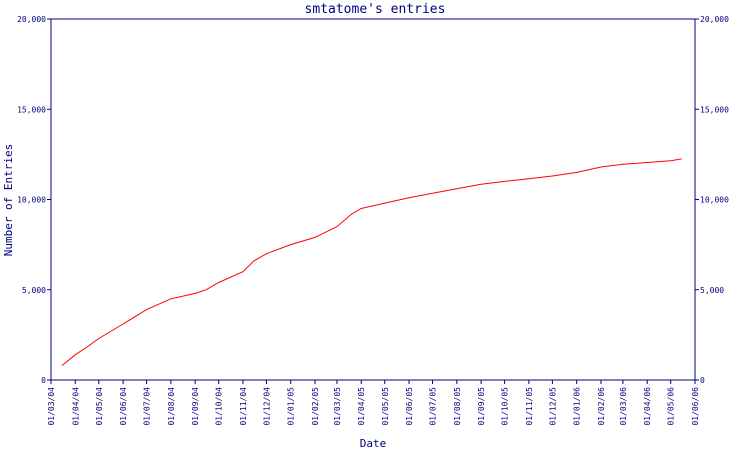 Image resolution: width=750 pixels, height=450 pixels. What do you see at coordinates (219, 406) in the screenshot?
I see `x-tick-label: 01/10/04` at bounding box center [219, 406].